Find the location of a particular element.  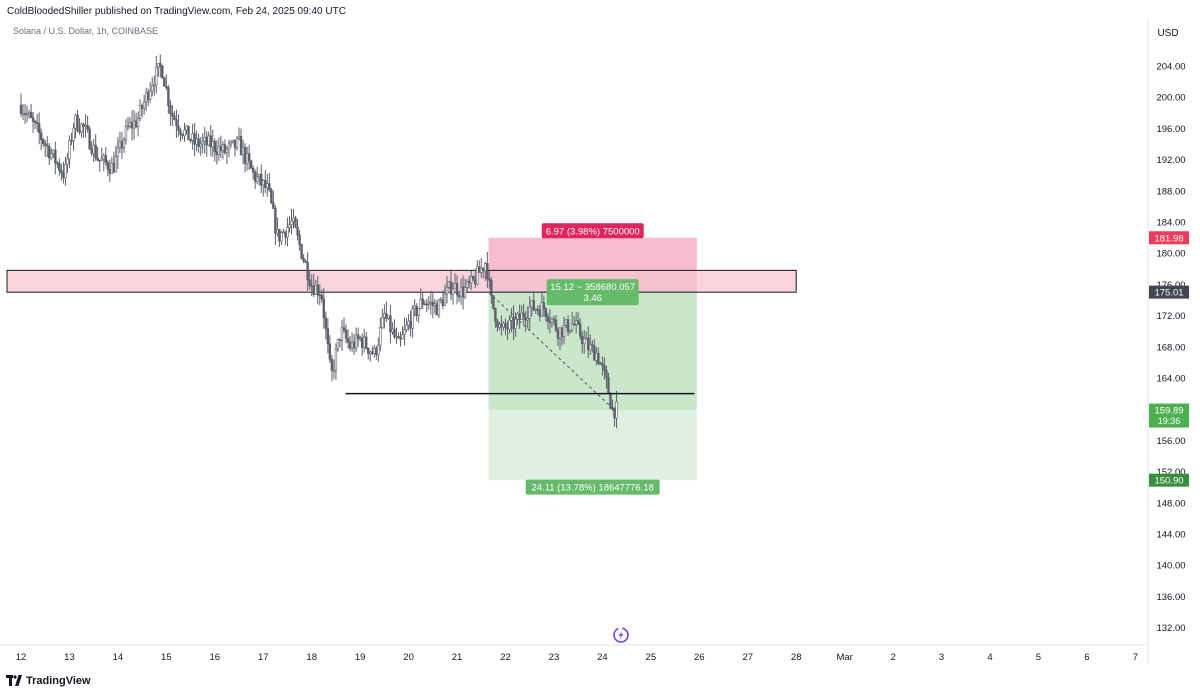

target-label-bg is located at coordinates (592, 487).